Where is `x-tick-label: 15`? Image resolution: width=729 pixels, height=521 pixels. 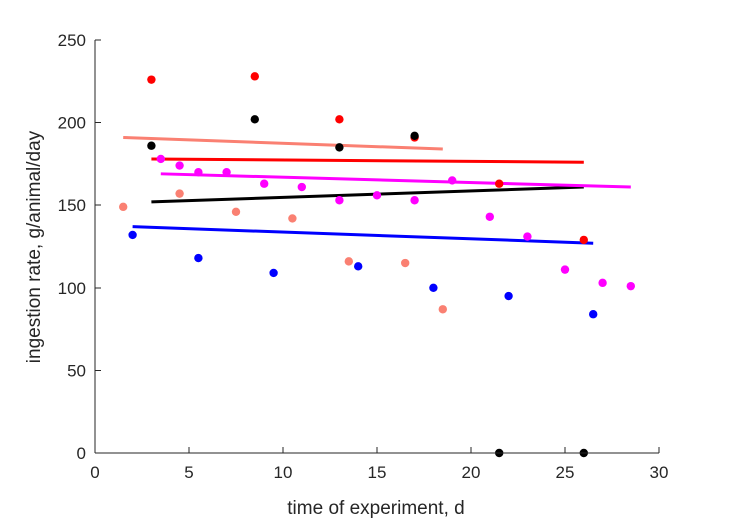
x-tick-label: 15 is located at coordinates (377, 472).